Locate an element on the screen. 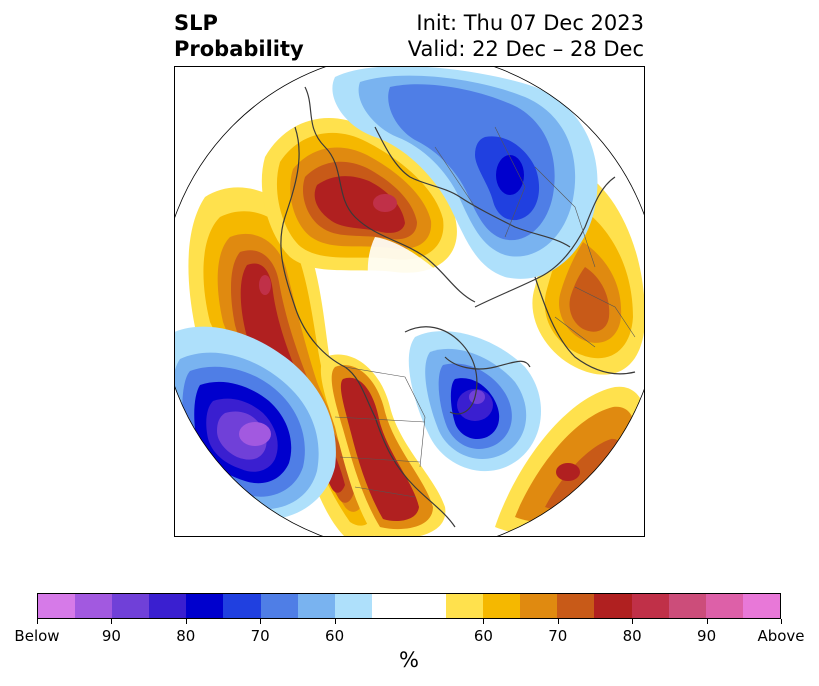  below-anomaly-arctic is located at coordinates (465, 173).